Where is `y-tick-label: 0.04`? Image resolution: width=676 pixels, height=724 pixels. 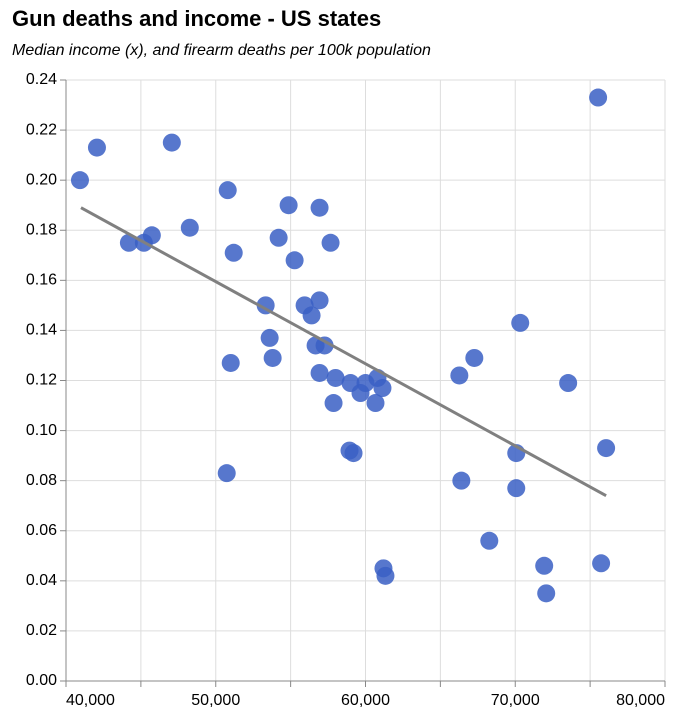
y-tick-label: 0.04 is located at coordinates (41, 580).